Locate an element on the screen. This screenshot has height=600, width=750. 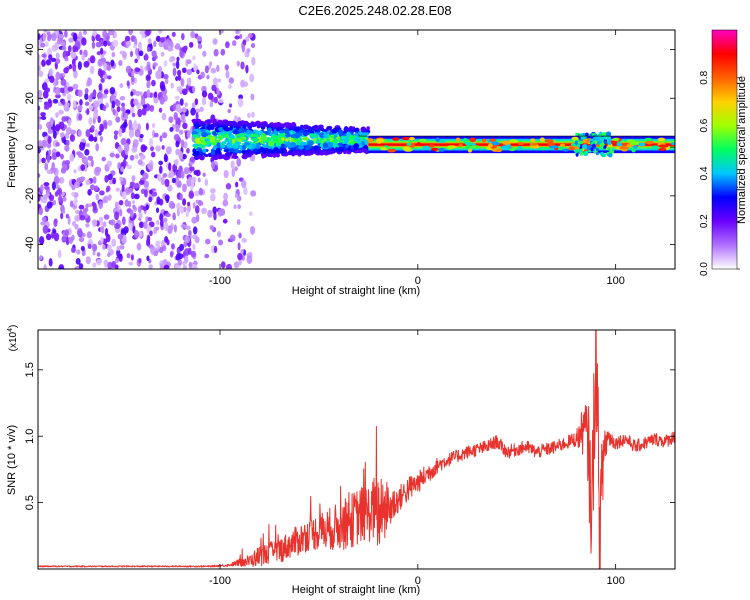
colorbar-tick-label: 0.0 is located at coordinates (704, 269).